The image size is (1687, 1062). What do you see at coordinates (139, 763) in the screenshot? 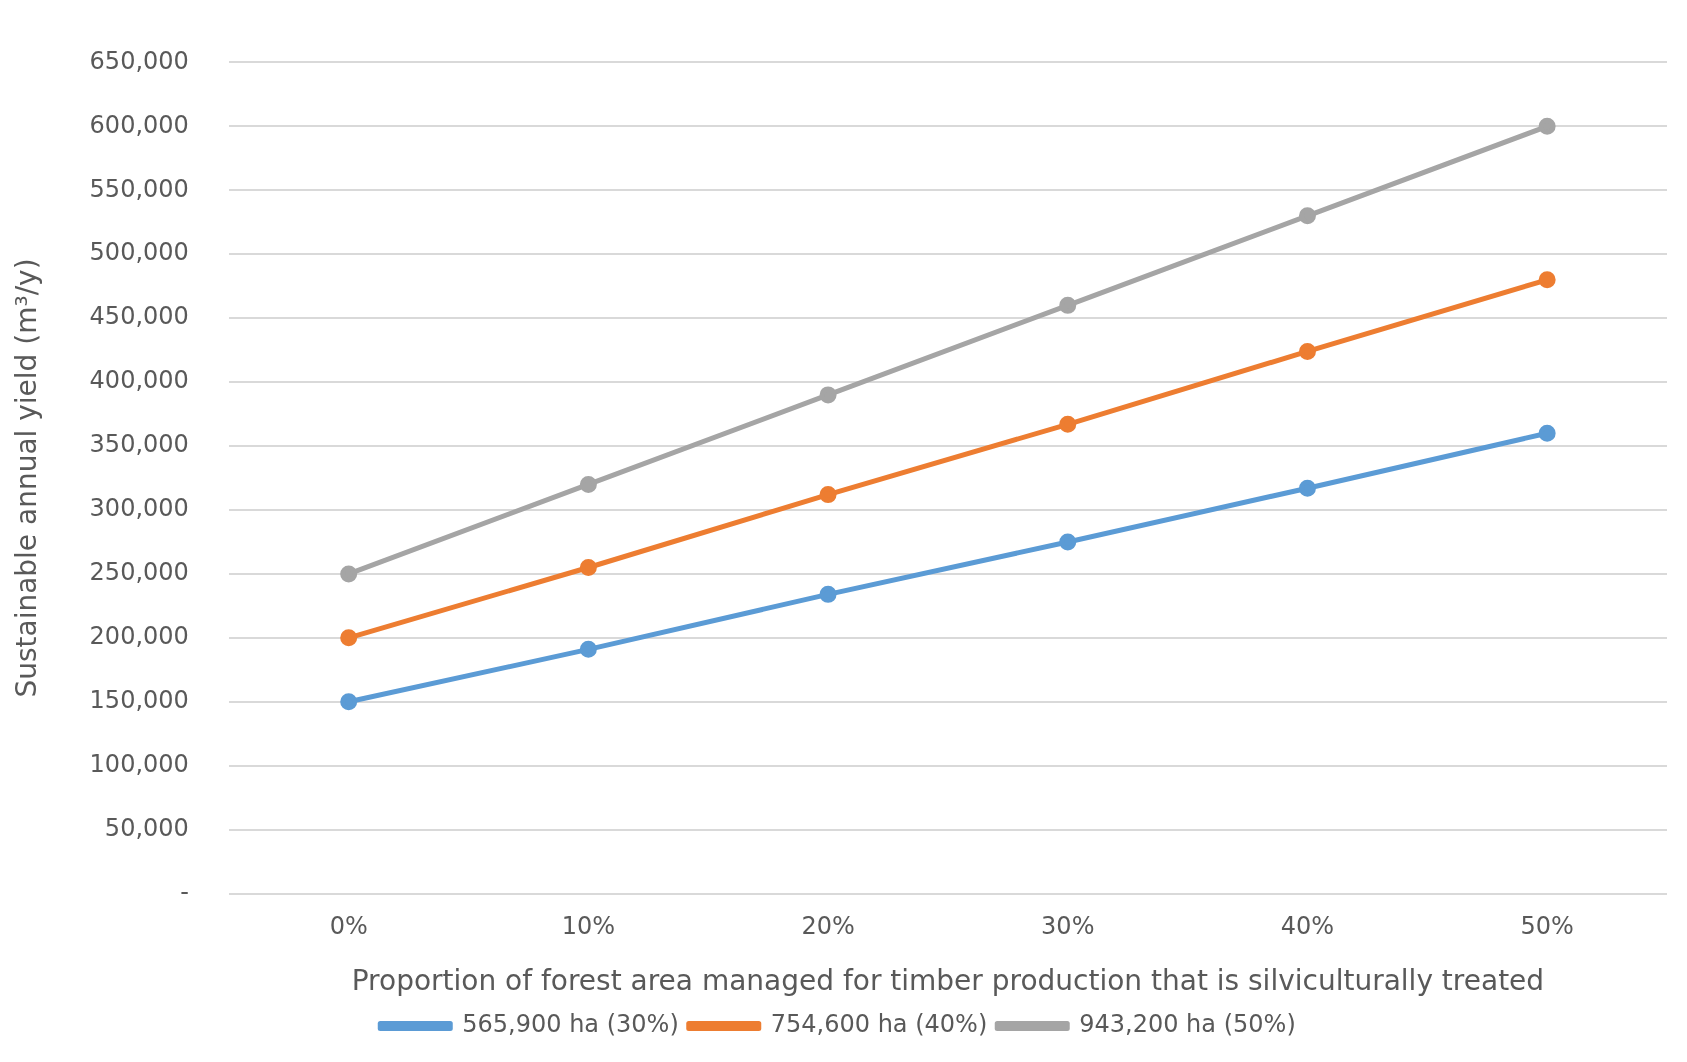
I see `y-tick-label: 100,000` at bounding box center [139, 763].